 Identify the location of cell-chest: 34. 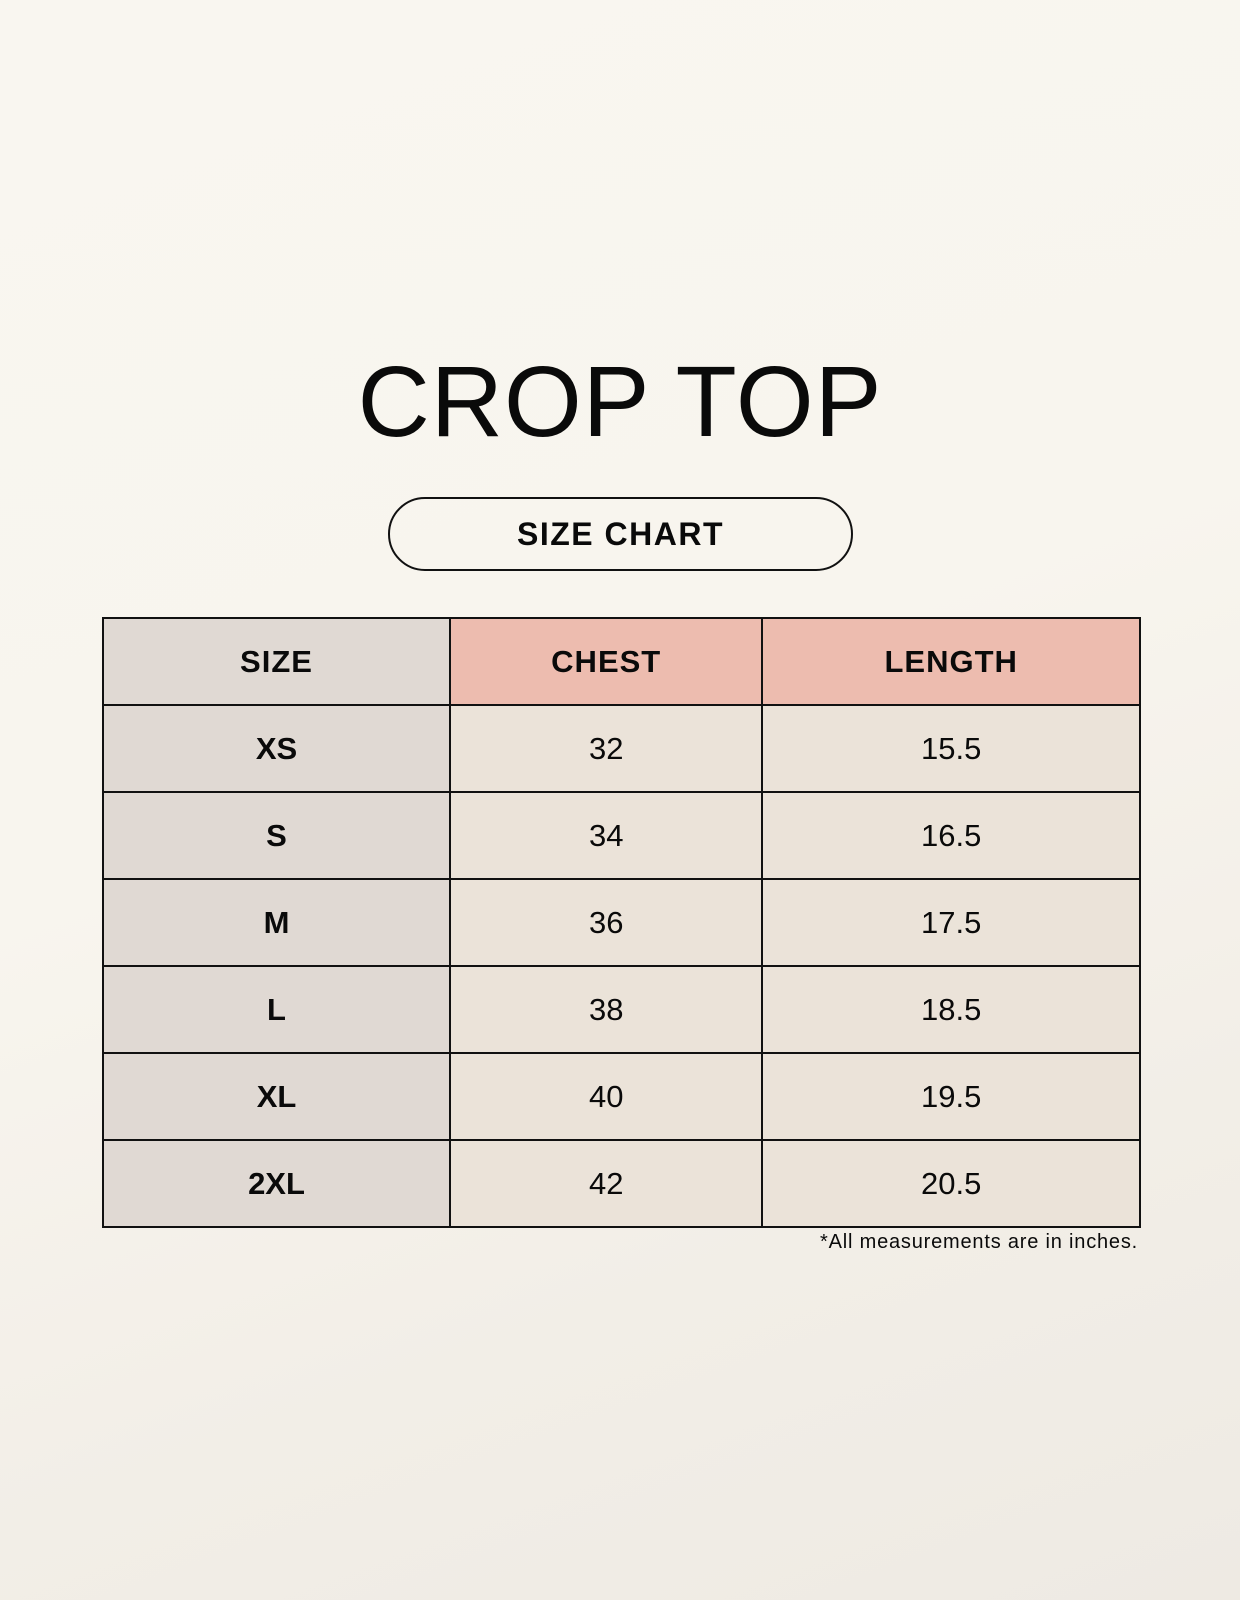
(606, 835).